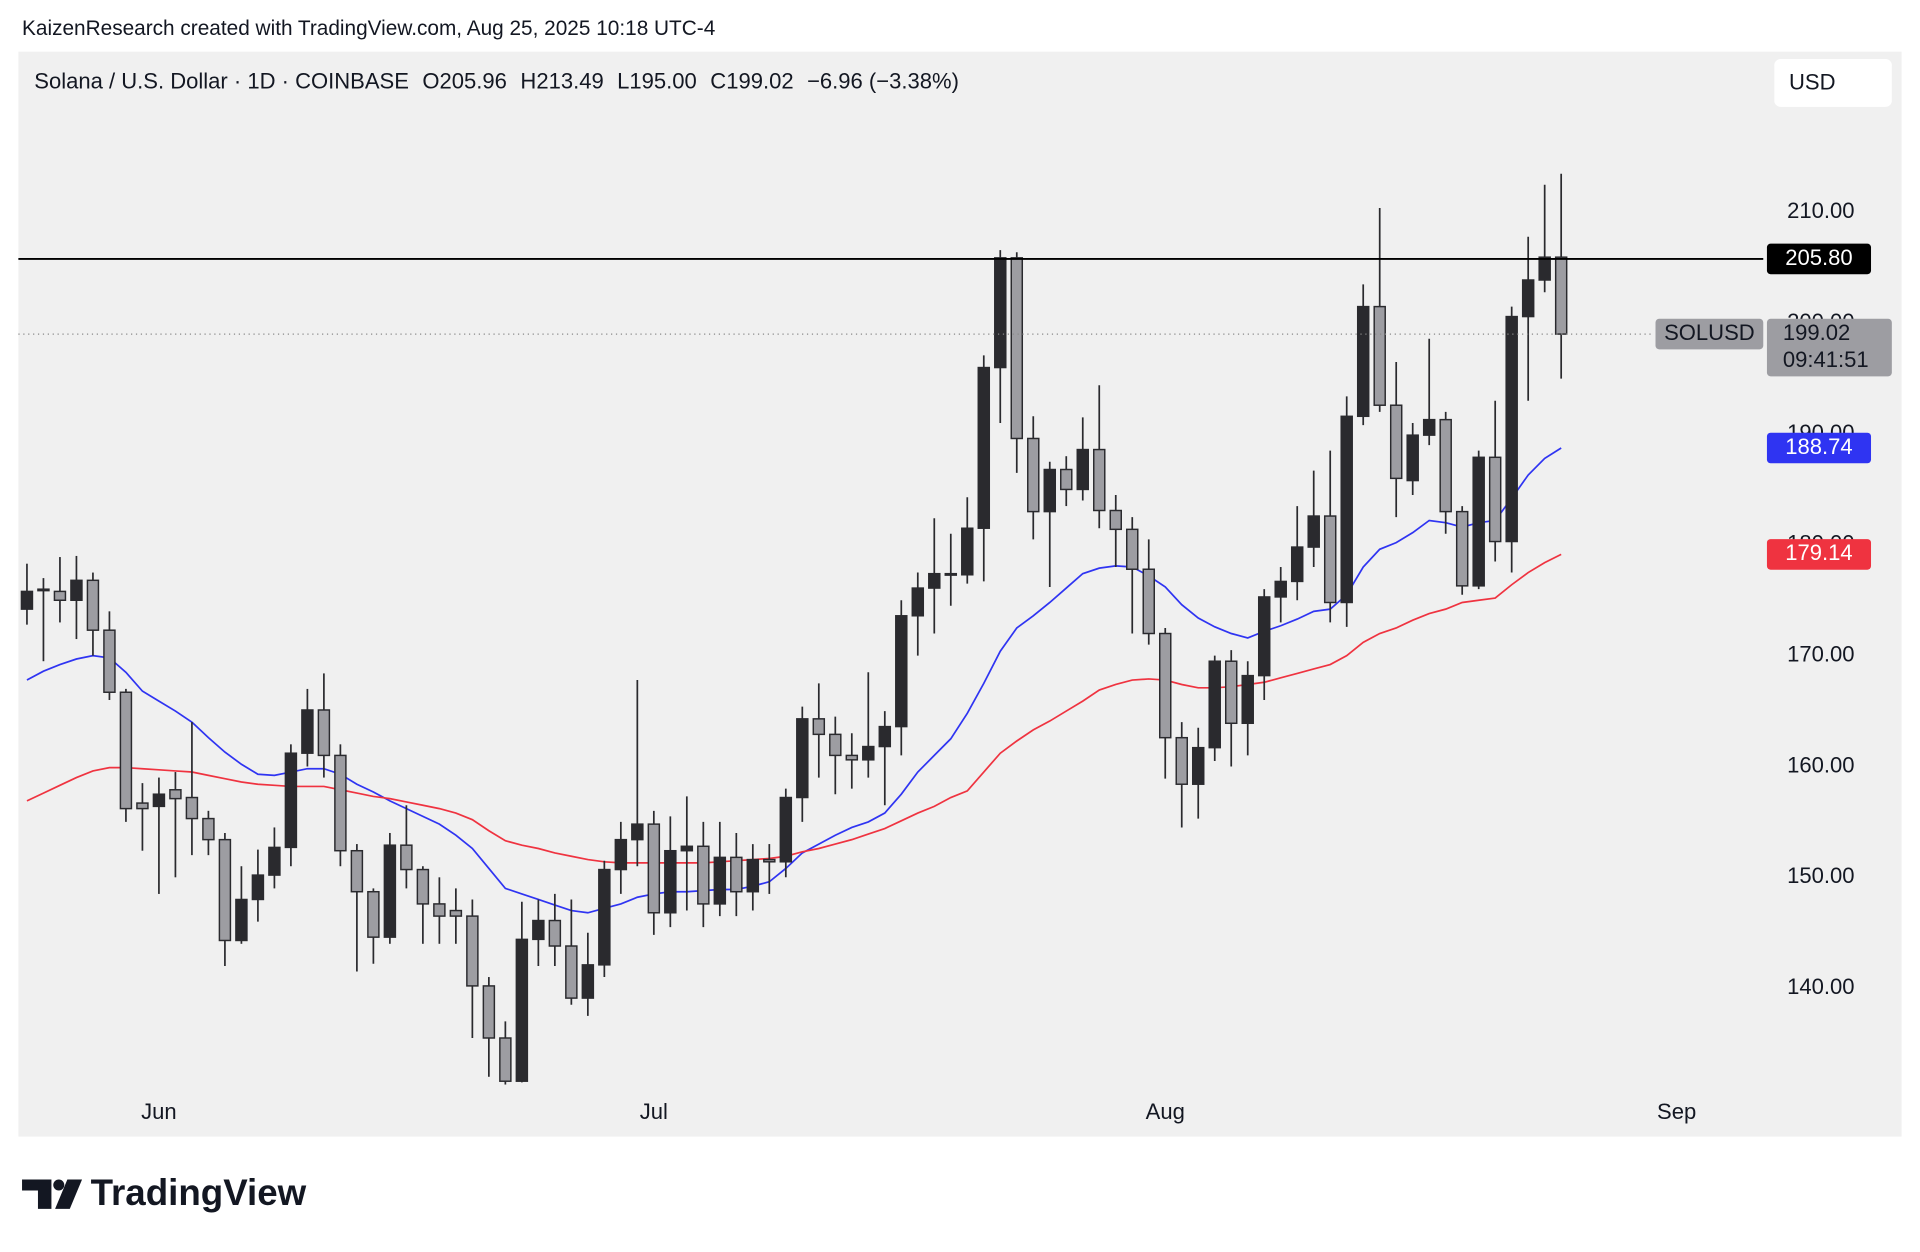 The image size is (1920, 1252). Describe the element at coordinates (561, 80) in the screenshot. I see `legend-high: H213.49` at that location.